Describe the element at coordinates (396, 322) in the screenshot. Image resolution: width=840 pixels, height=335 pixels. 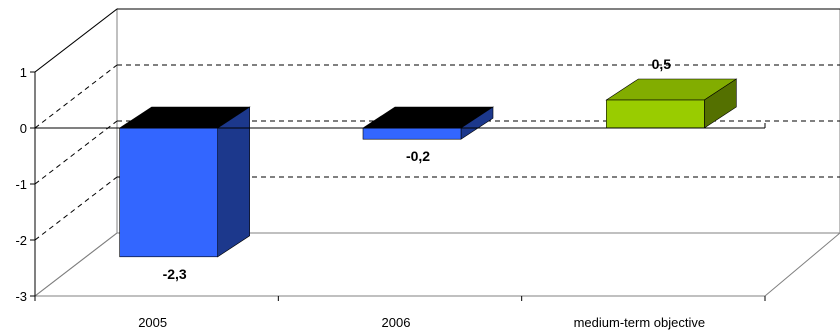
I see `category-label: 2006` at that location.